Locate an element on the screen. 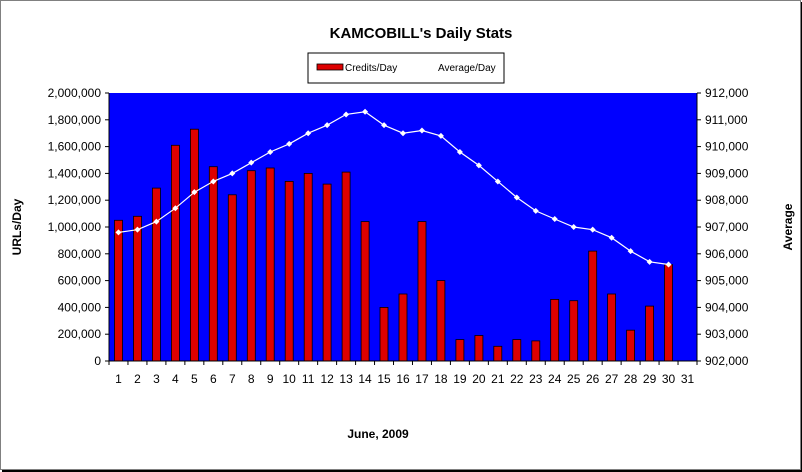  y-tick-label: 800,000 is located at coordinates (80, 254).